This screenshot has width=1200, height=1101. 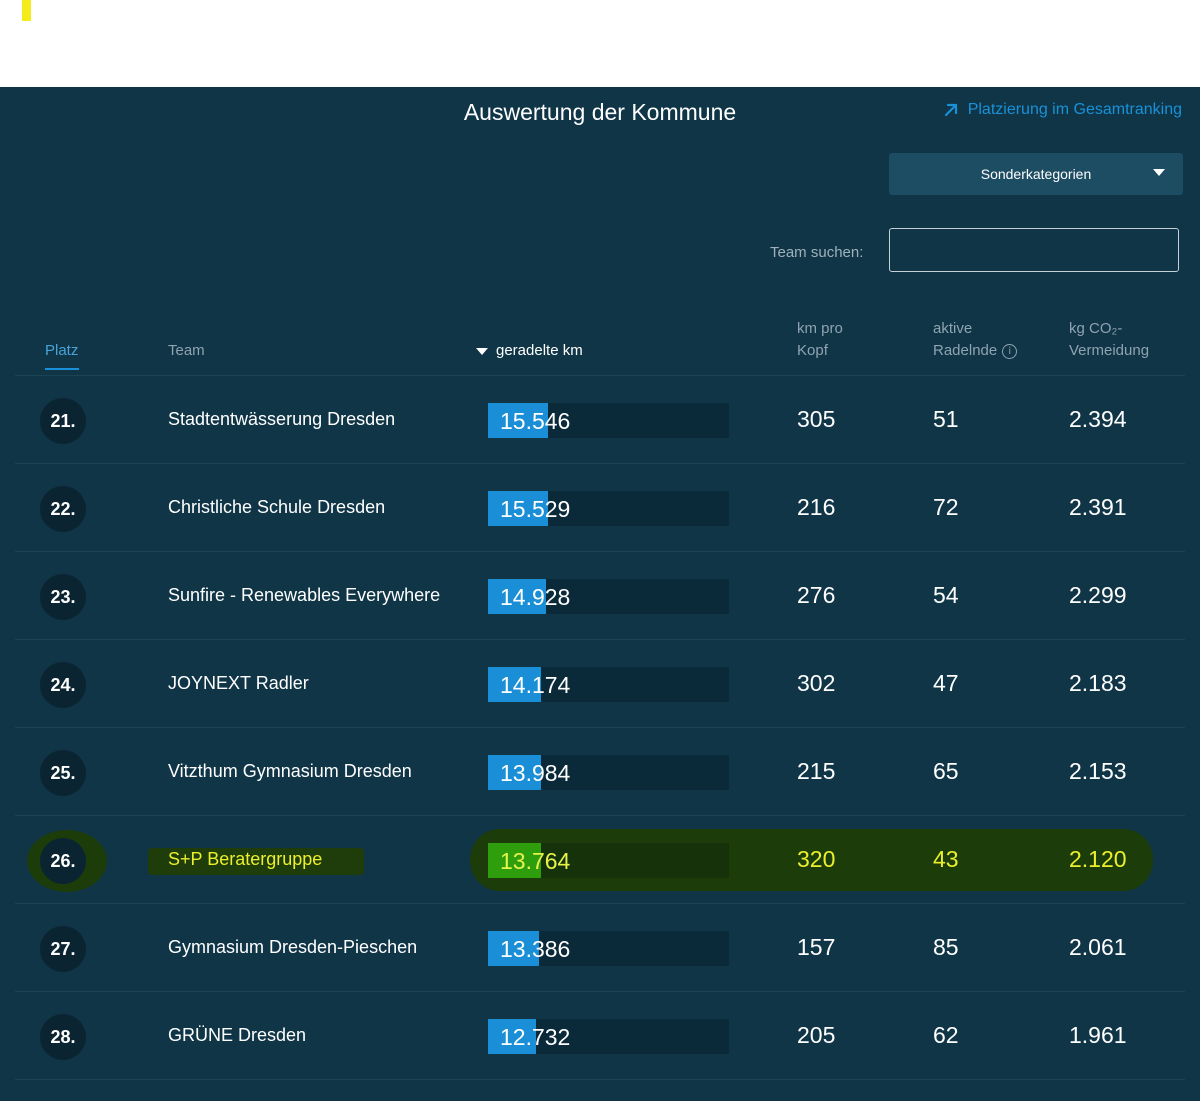 I want to click on km-bar: 14.174, so click(x=608, y=684).